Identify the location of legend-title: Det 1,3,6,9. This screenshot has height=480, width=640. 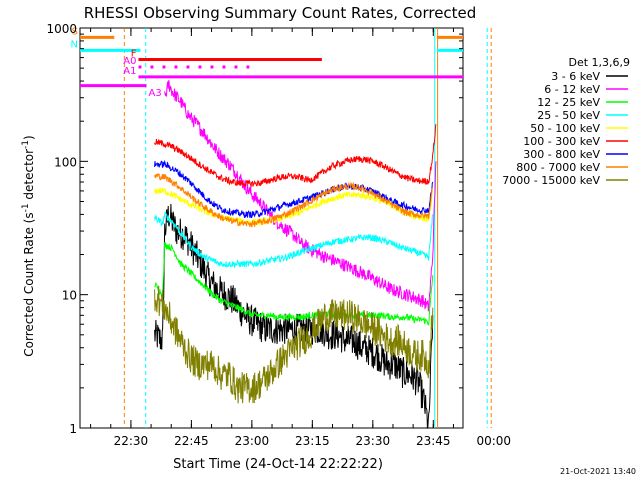
(599, 62).